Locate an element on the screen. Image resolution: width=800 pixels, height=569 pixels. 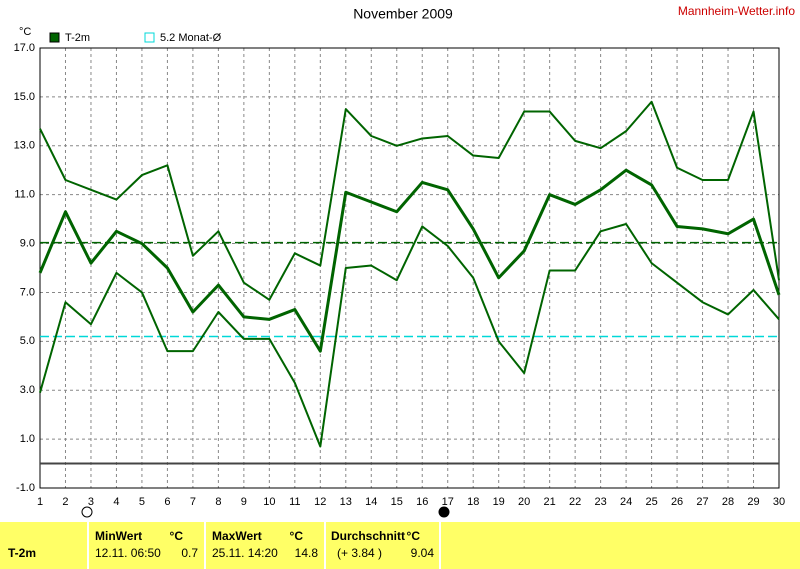
chart-title: November 2009 is located at coordinates (403, 14).